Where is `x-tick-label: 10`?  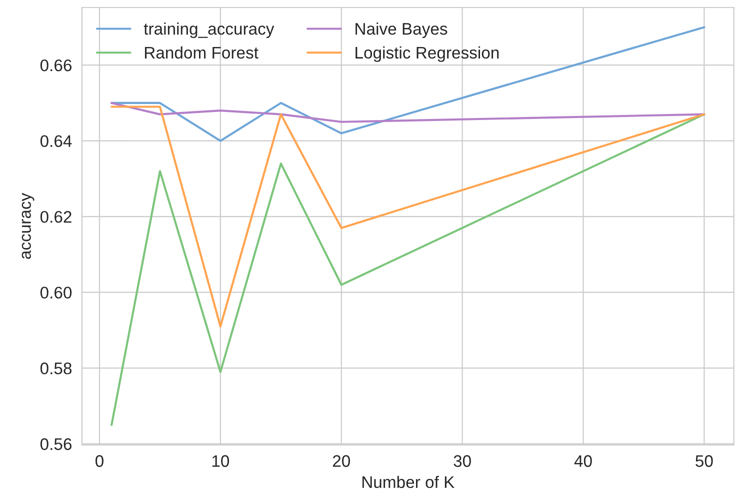
x-tick-label: 10 is located at coordinates (221, 461).